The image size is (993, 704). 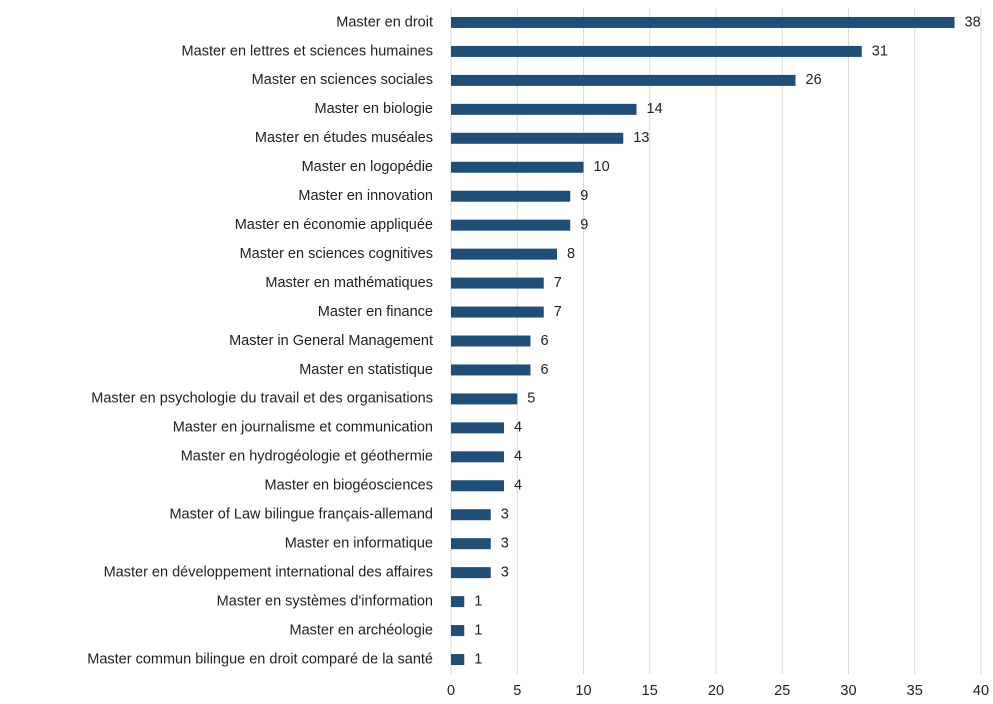 I want to click on data-label: 13, so click(x=641, y=138).